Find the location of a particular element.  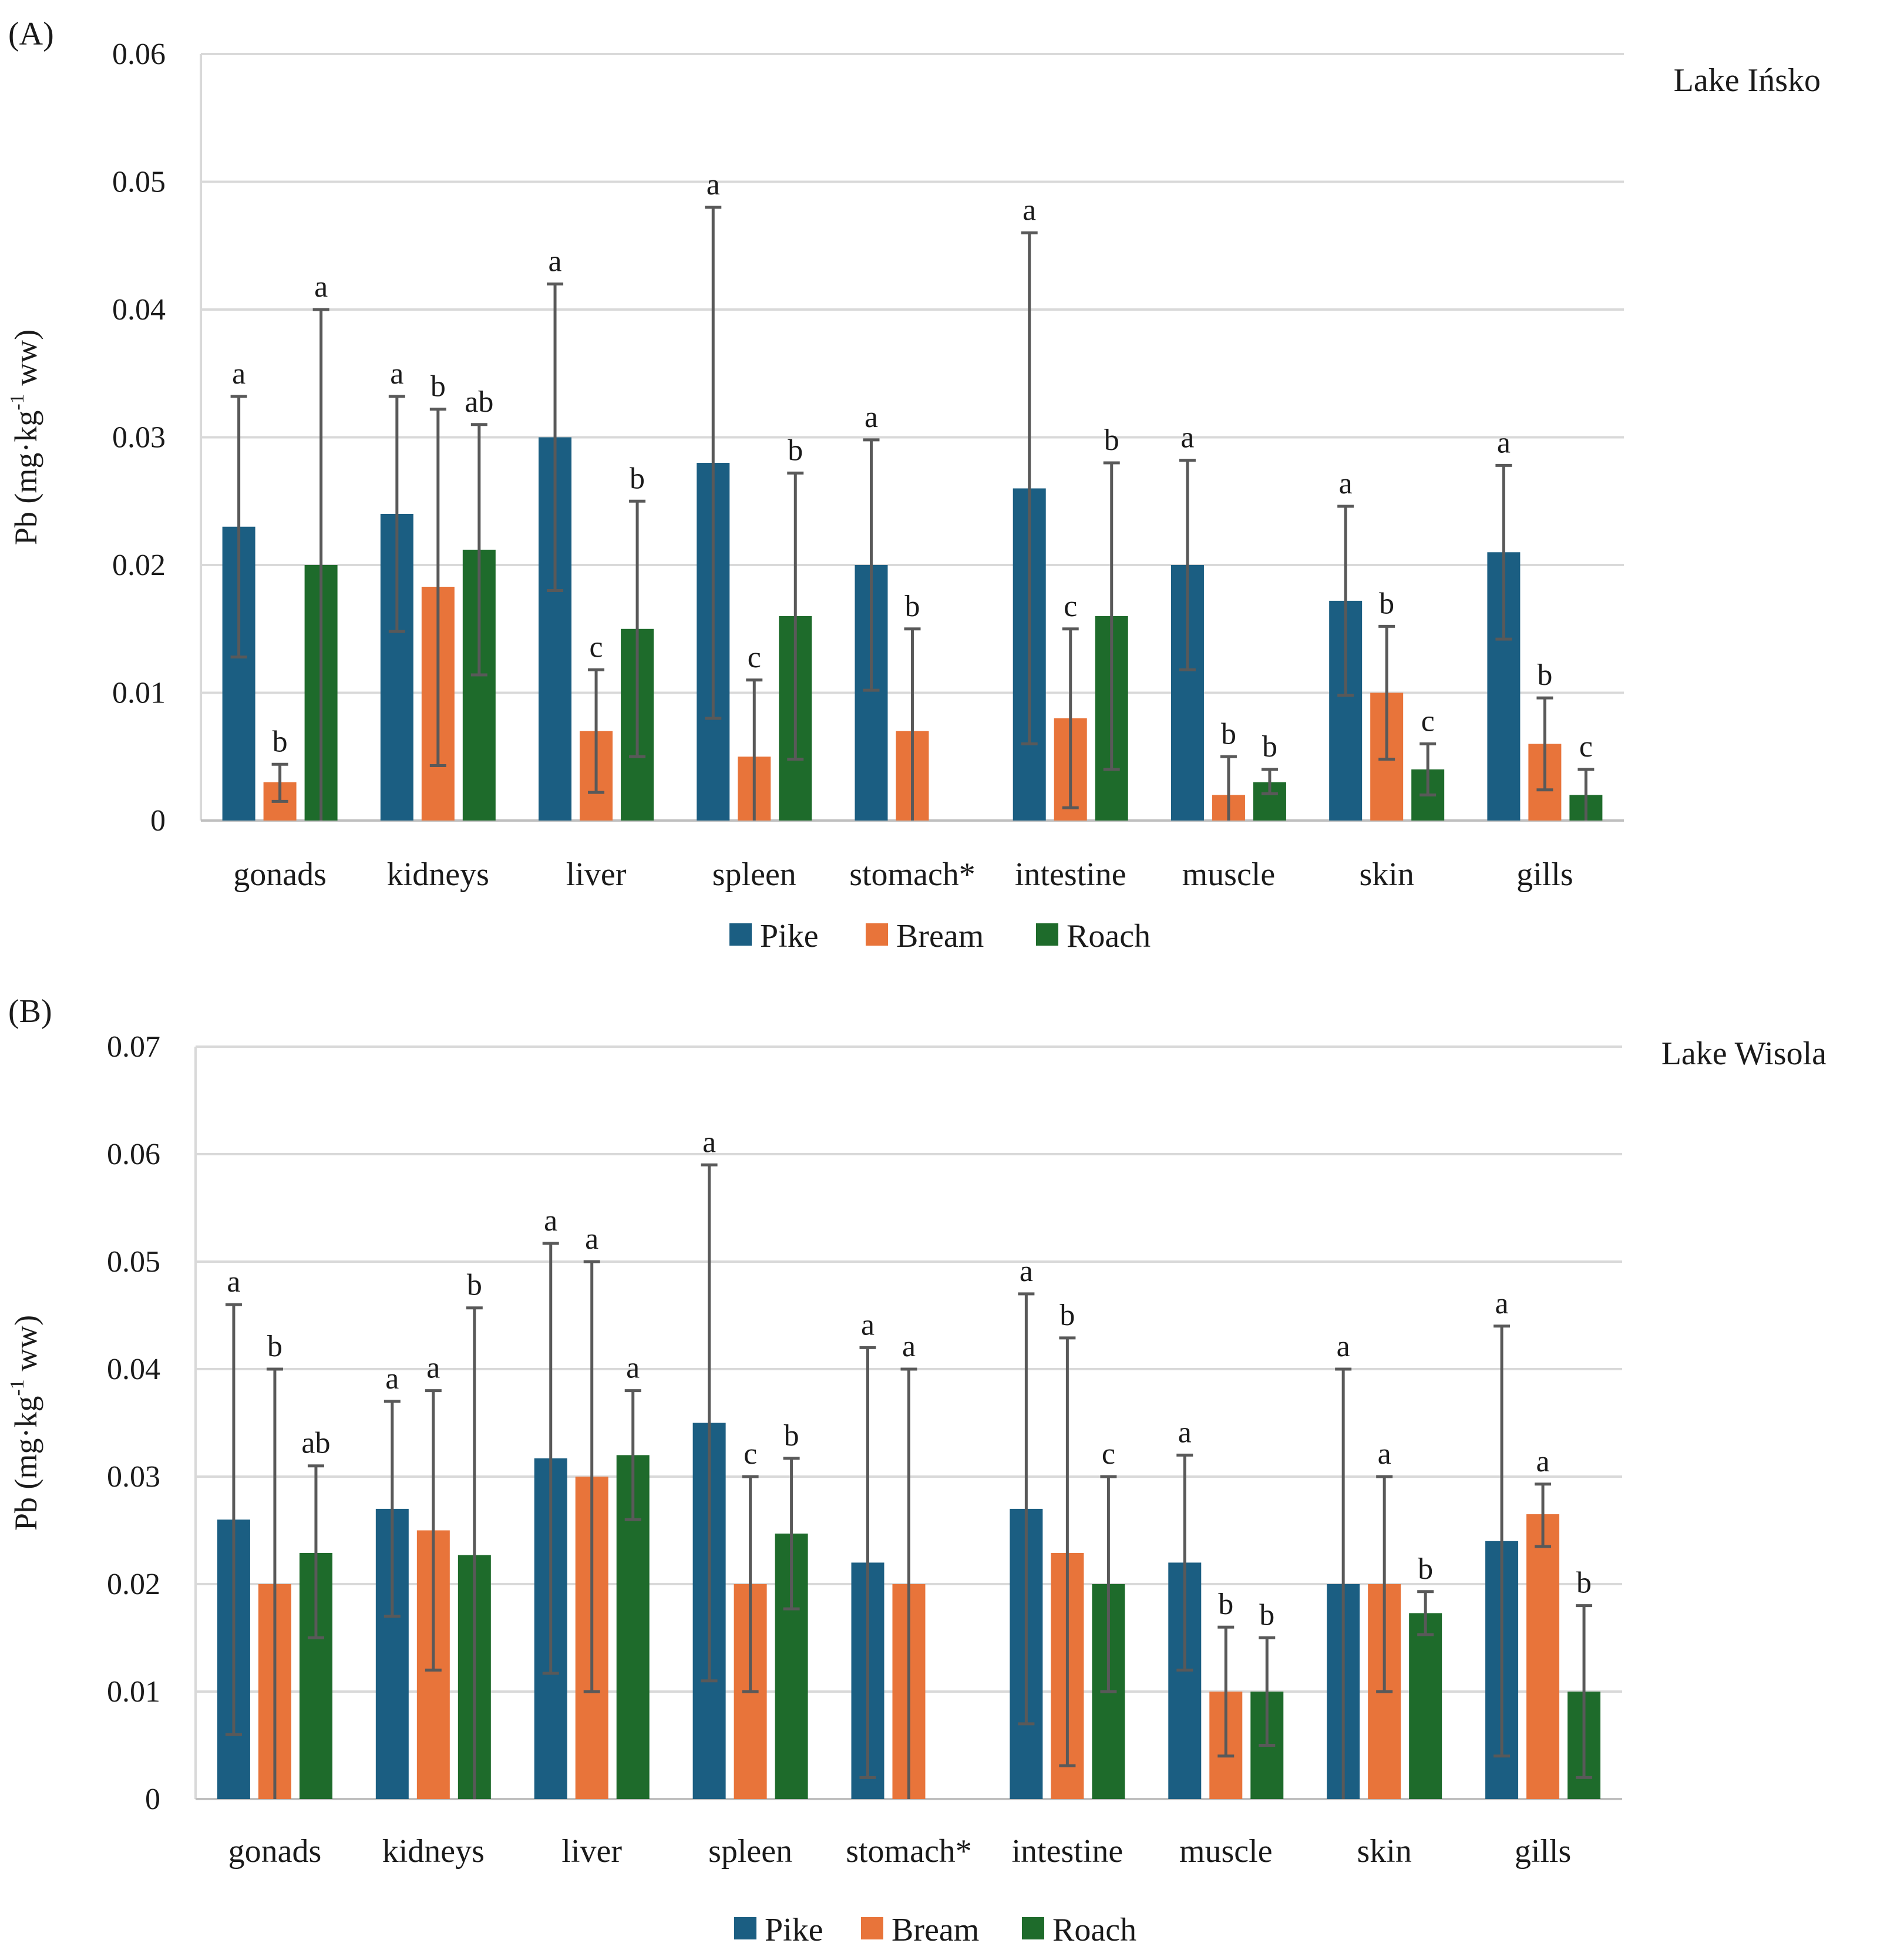

x-tick-label: skin is located at coordinates (1384, 1851).